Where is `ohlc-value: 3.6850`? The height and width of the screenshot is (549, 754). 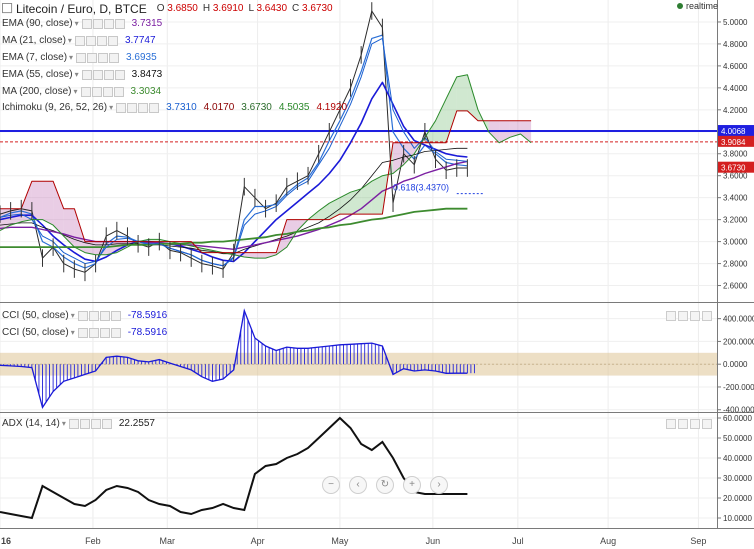
ohlc-value: 3.6850 is located at coordinates (182, 8).